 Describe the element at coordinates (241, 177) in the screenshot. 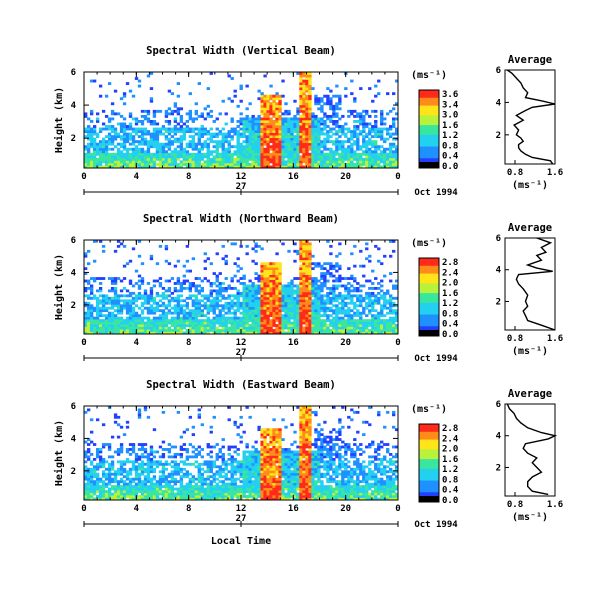

I see `x-tick-label: 12` at that location.